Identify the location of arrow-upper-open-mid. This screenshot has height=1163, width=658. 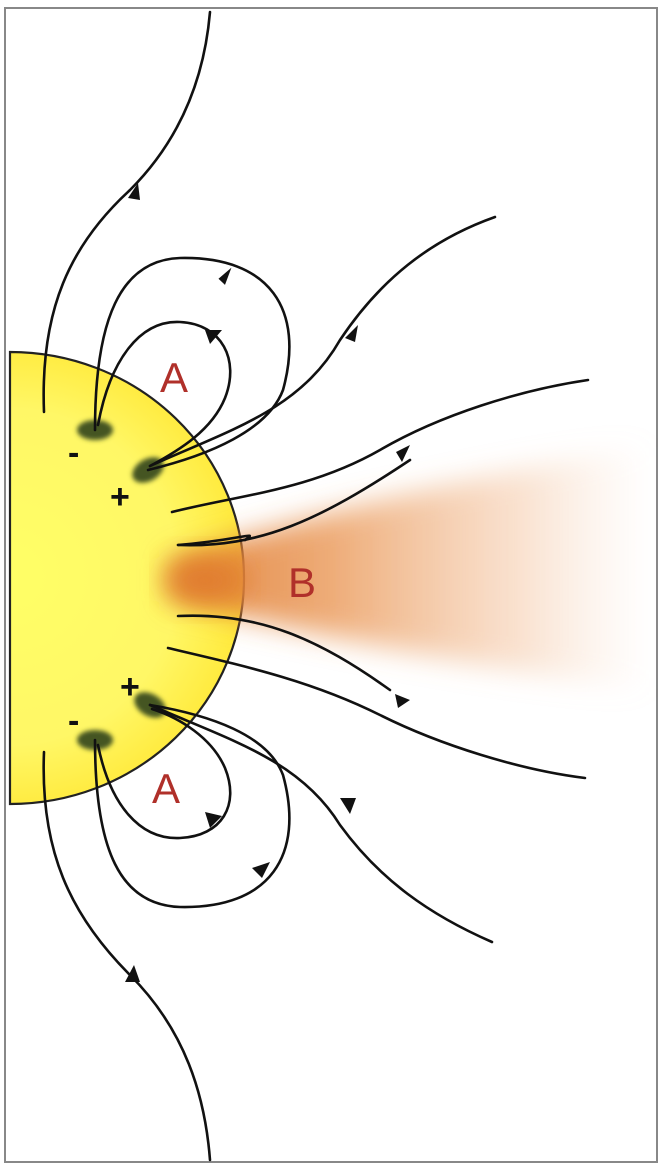
(403, 453).